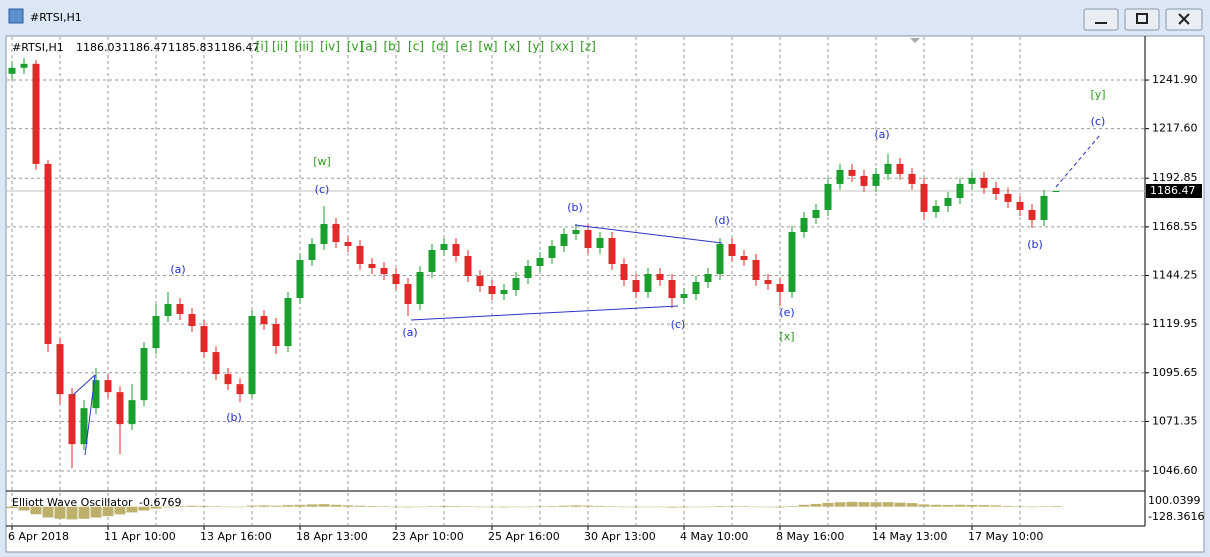 Image resolution: width=1210 pixels, height=557 pixels. What do you see at coordinates (1005, 536) in the screenshot?
I see `x-tick-label: 17 May 10:00` at bounding box center [1005, 536].